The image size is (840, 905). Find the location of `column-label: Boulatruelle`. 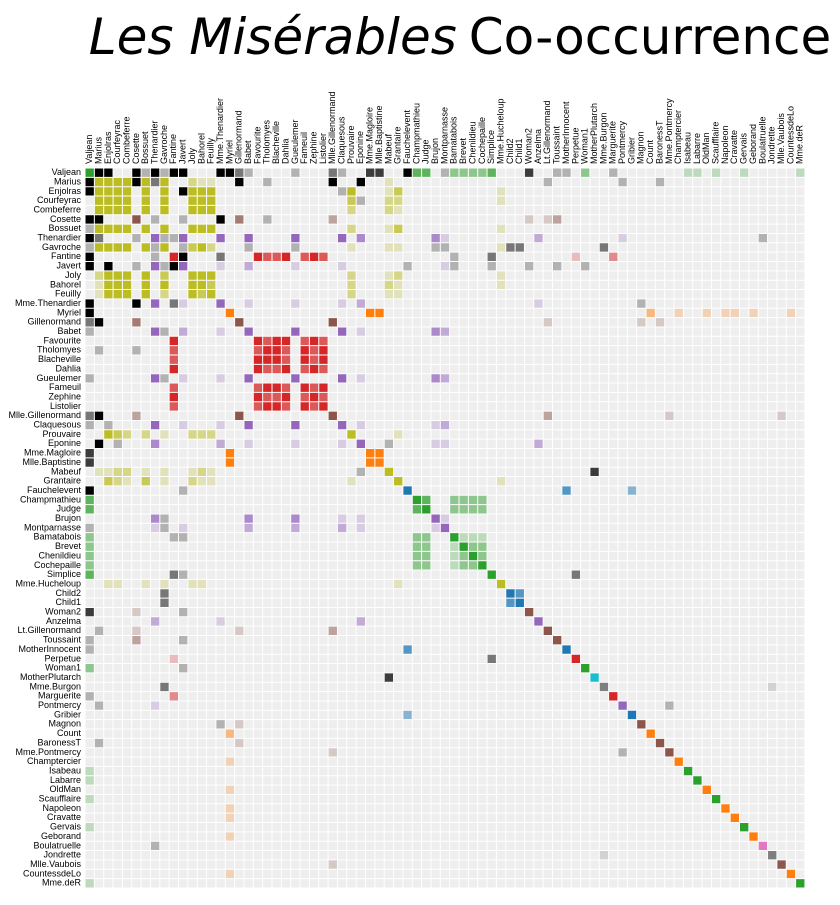

column-label: Boulatruelle is located at coordinates (762, 140).